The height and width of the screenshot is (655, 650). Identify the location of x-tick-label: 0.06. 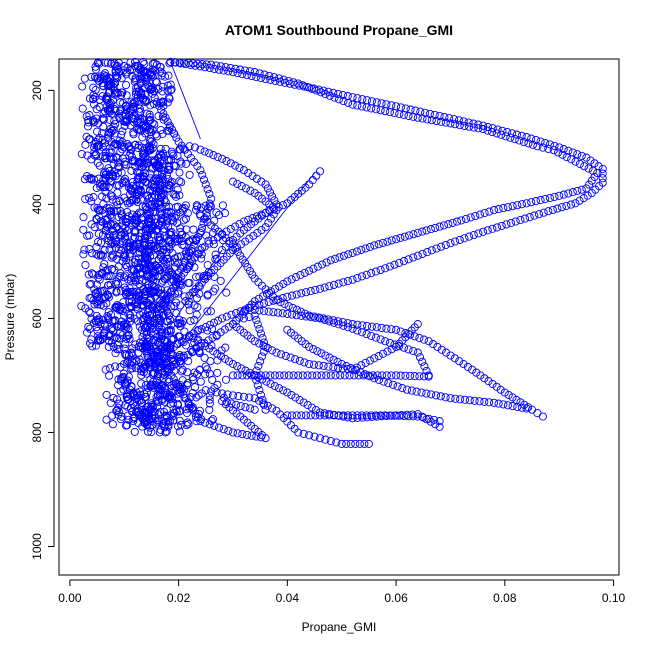
(396, 598).